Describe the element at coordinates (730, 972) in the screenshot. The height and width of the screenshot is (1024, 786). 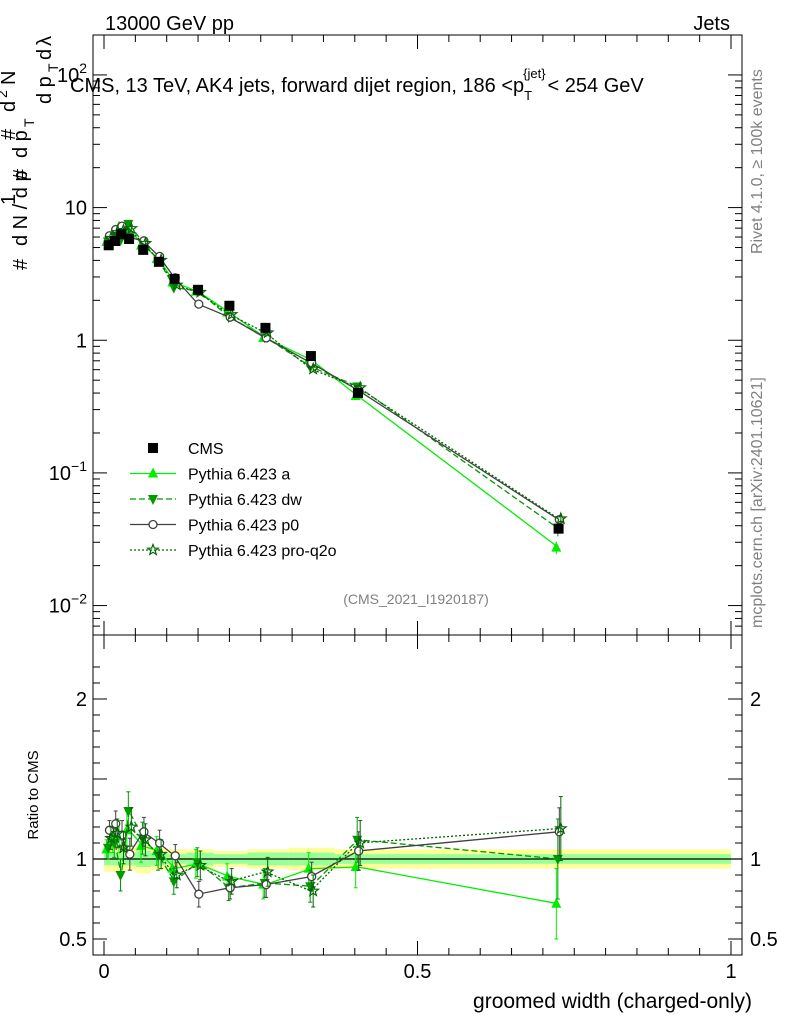
I see `x-tick-label: 1` at that location.